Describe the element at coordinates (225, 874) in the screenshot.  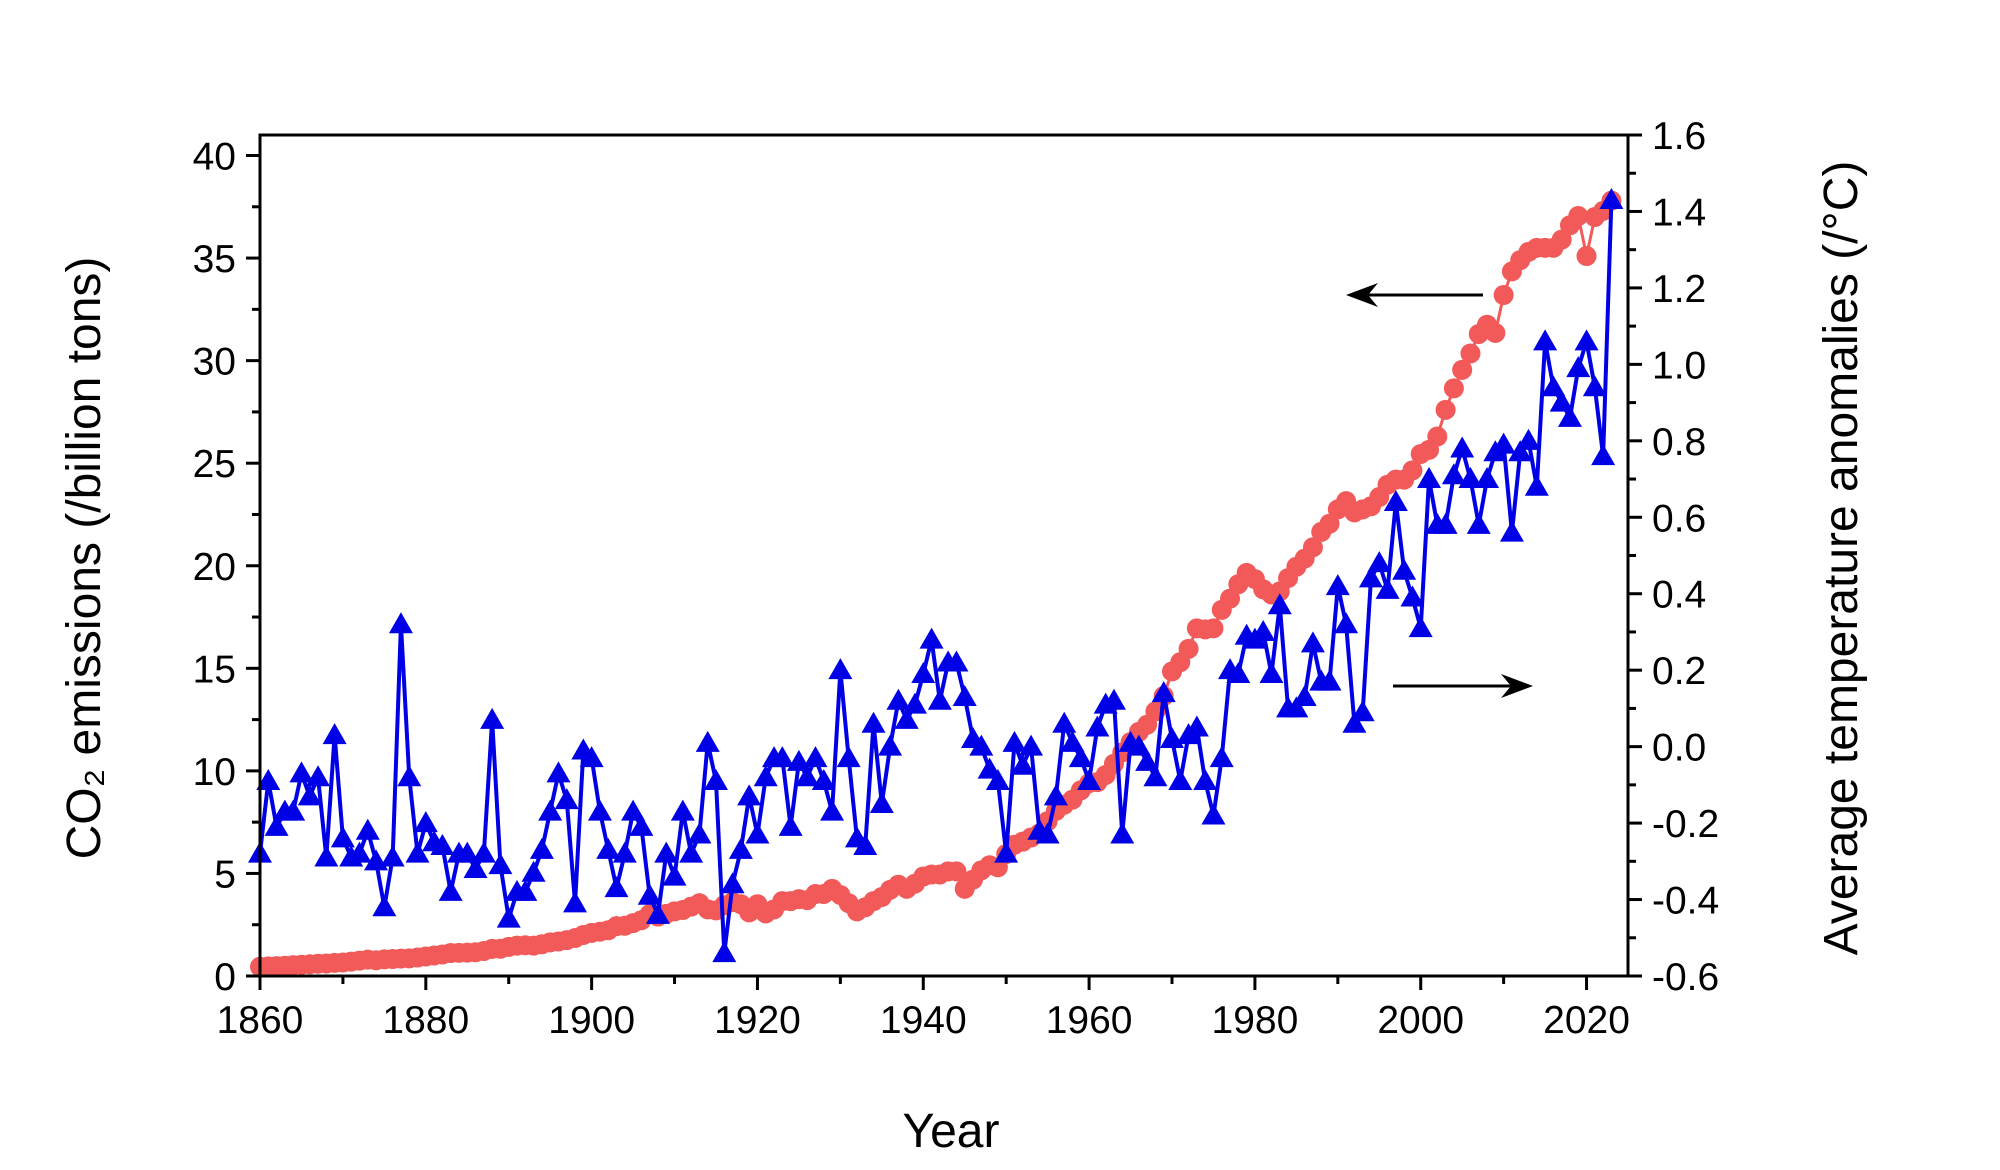
I see `y-left-tick-label: 5` at that location.